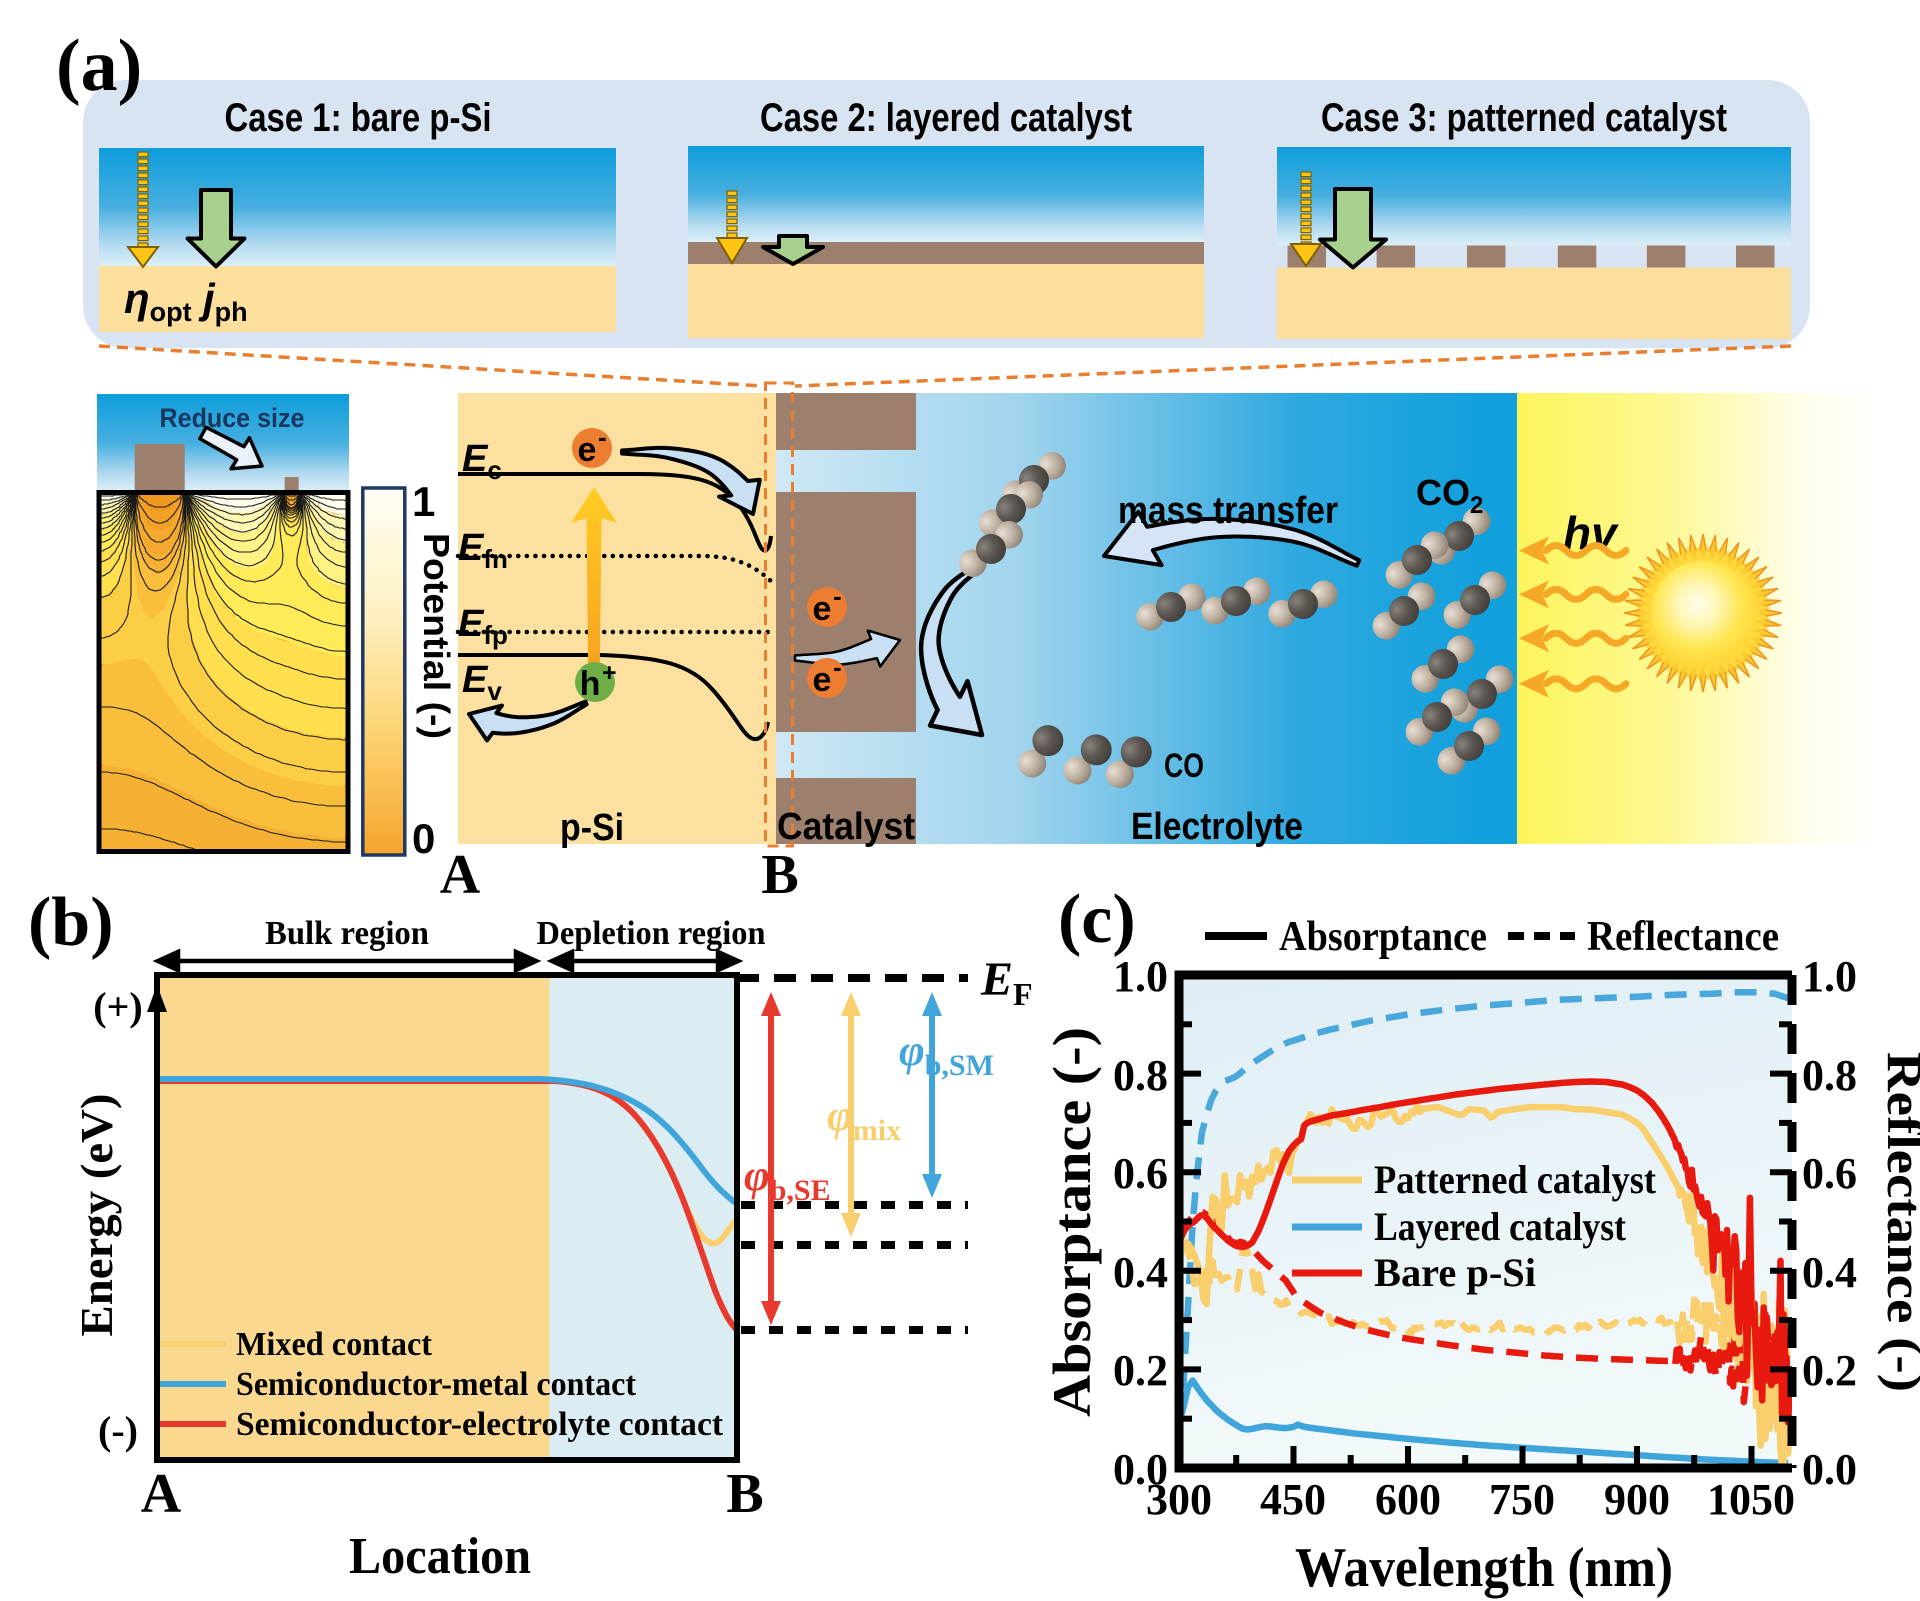  I want to click on svg-text:Semiconductor-electrolyte cont: Semiconductor-electrolyte contact, so click(480, 1424).